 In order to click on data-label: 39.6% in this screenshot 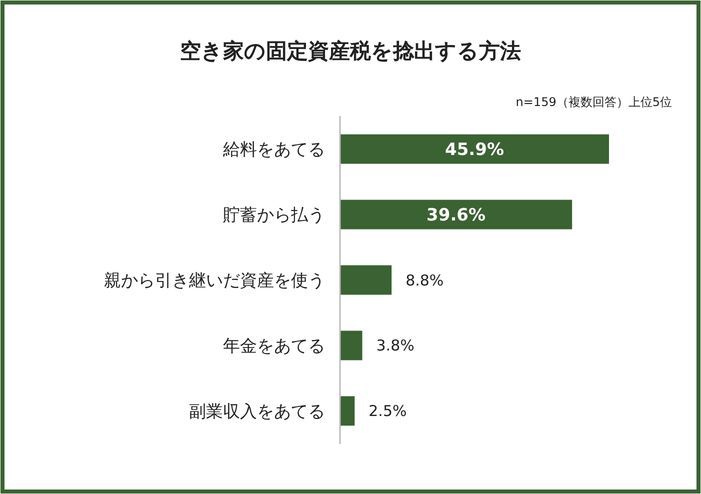, I will do `click(456, 215)`.